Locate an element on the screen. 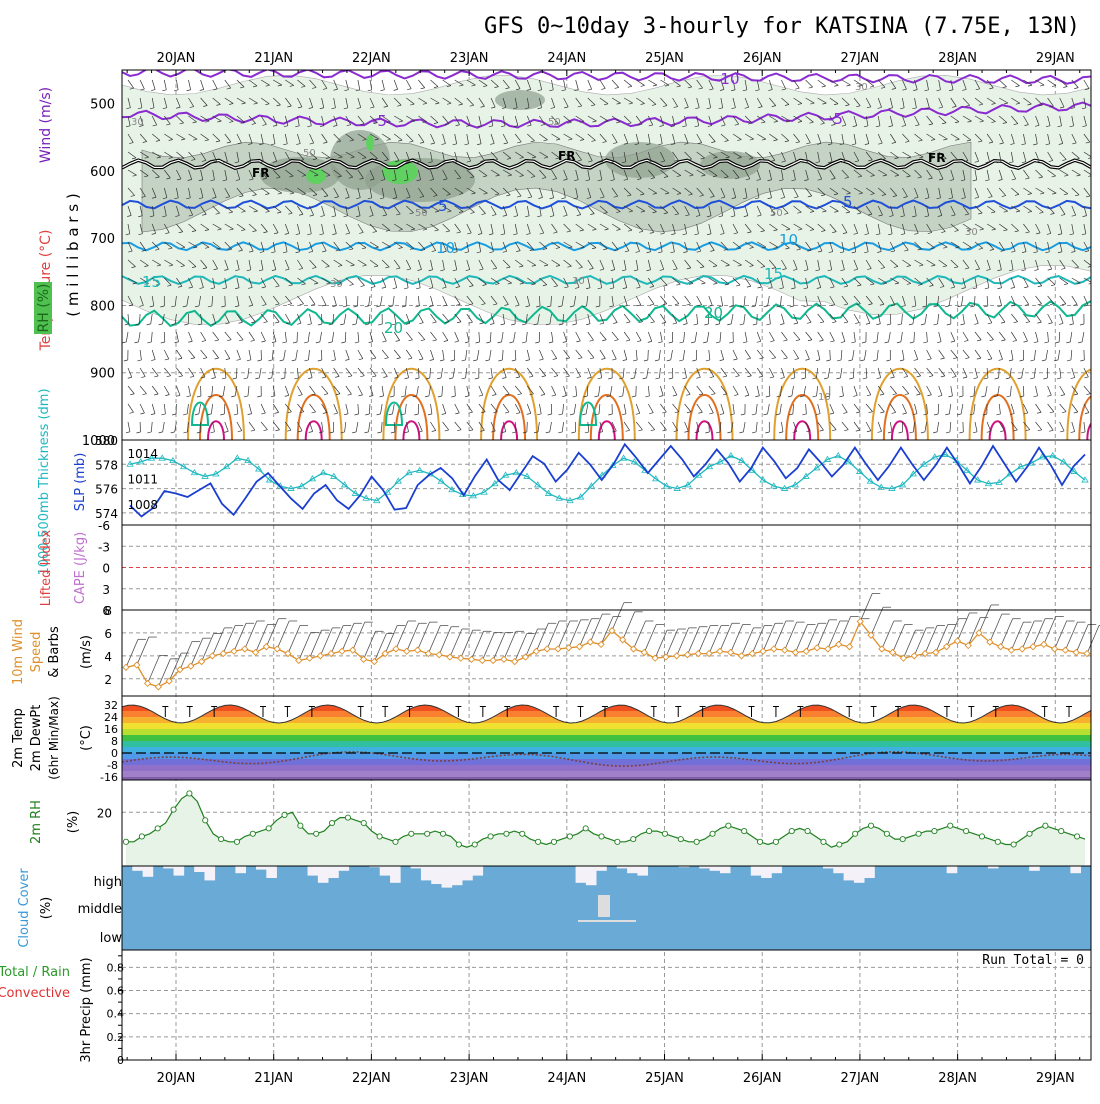 The height and width of the screenshot is (1104, 1100). label-fr-b: FR is located at coordinates (566, 156).